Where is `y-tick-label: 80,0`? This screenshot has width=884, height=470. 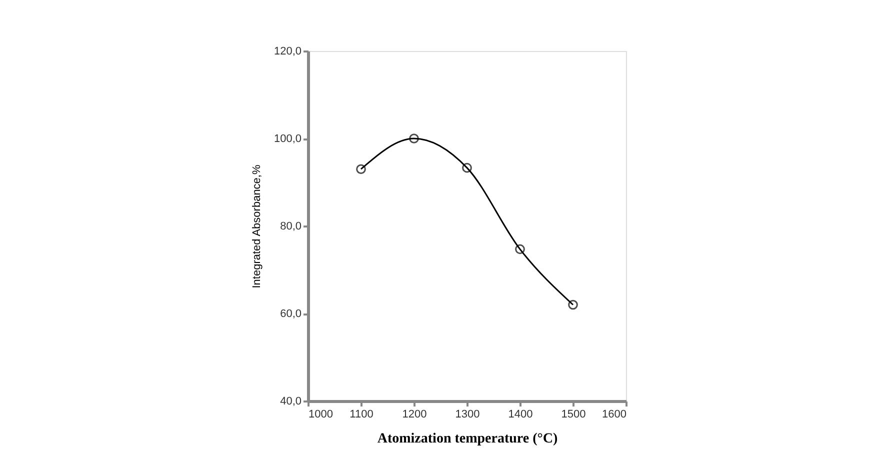
y-tick-label: 80,0 is located at coordinates (291, 226).